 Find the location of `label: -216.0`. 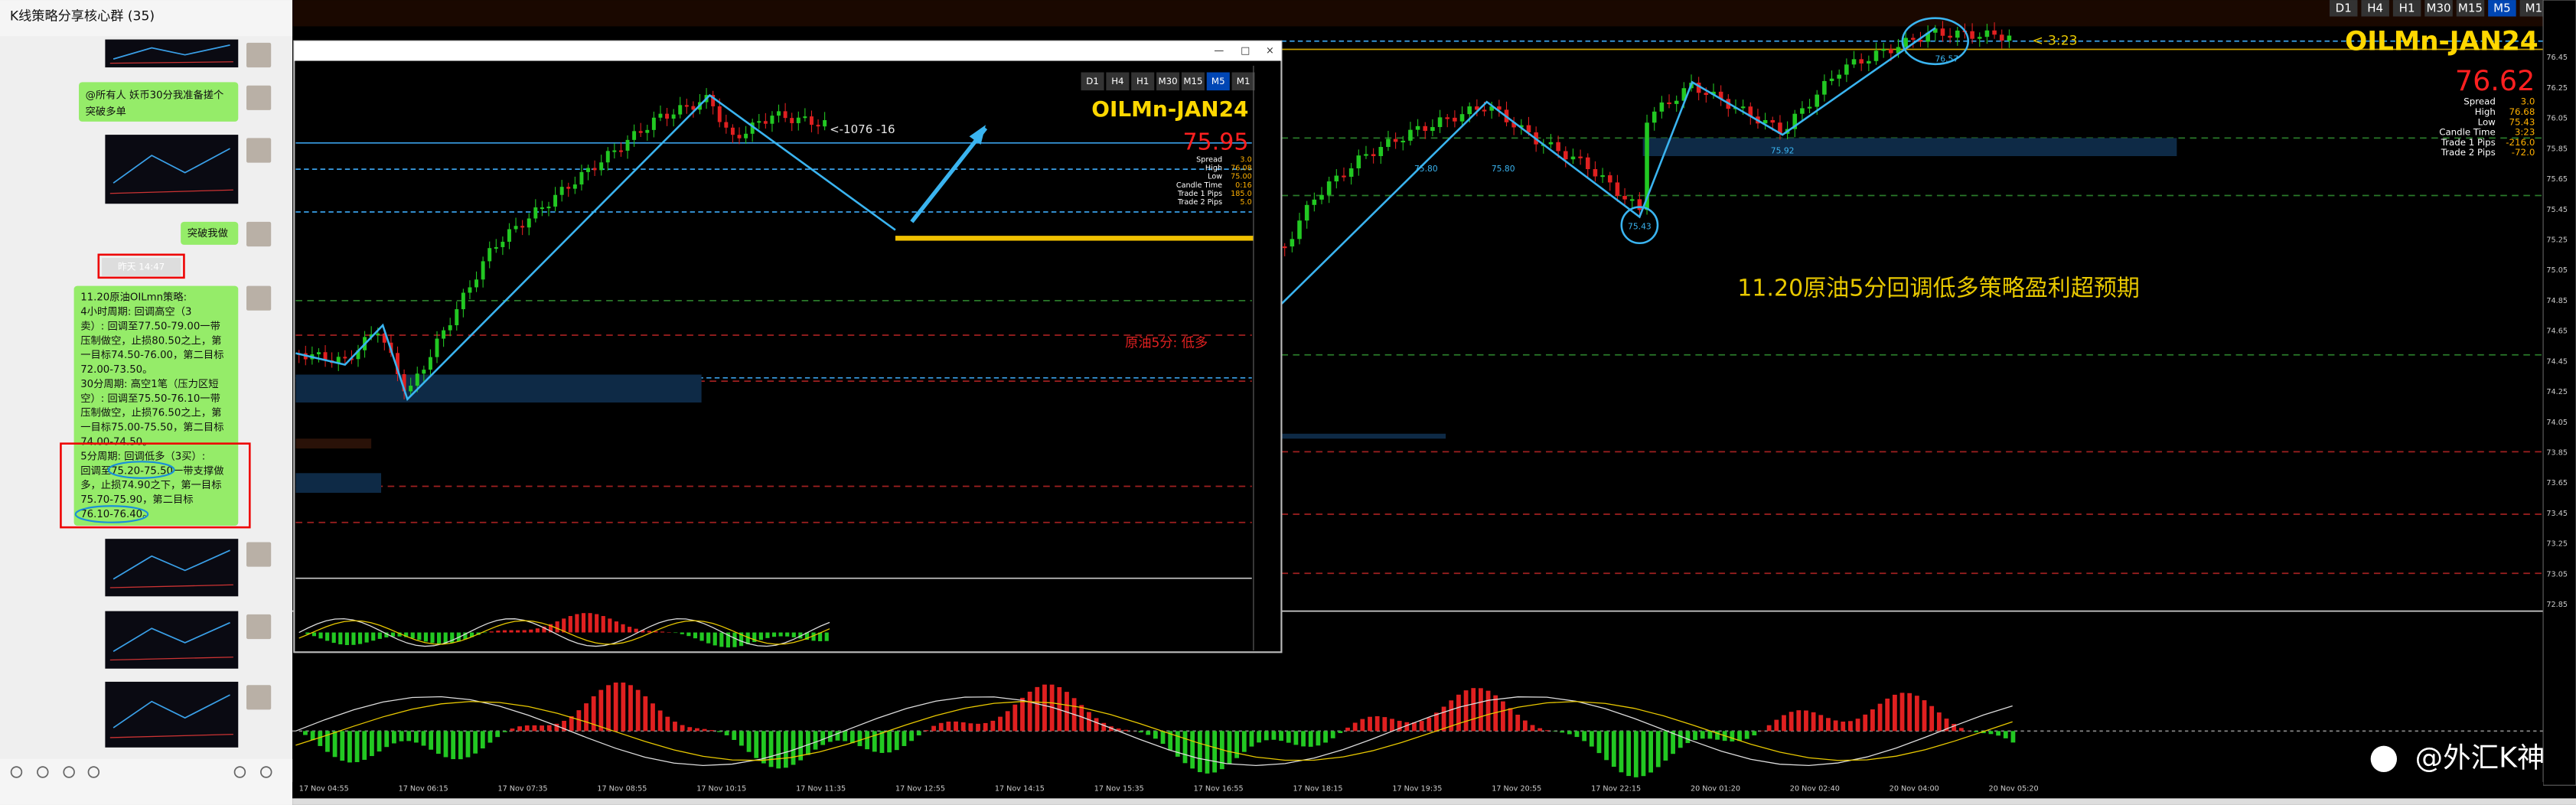

label: -216.0 is located at coordinates (2520, 142).